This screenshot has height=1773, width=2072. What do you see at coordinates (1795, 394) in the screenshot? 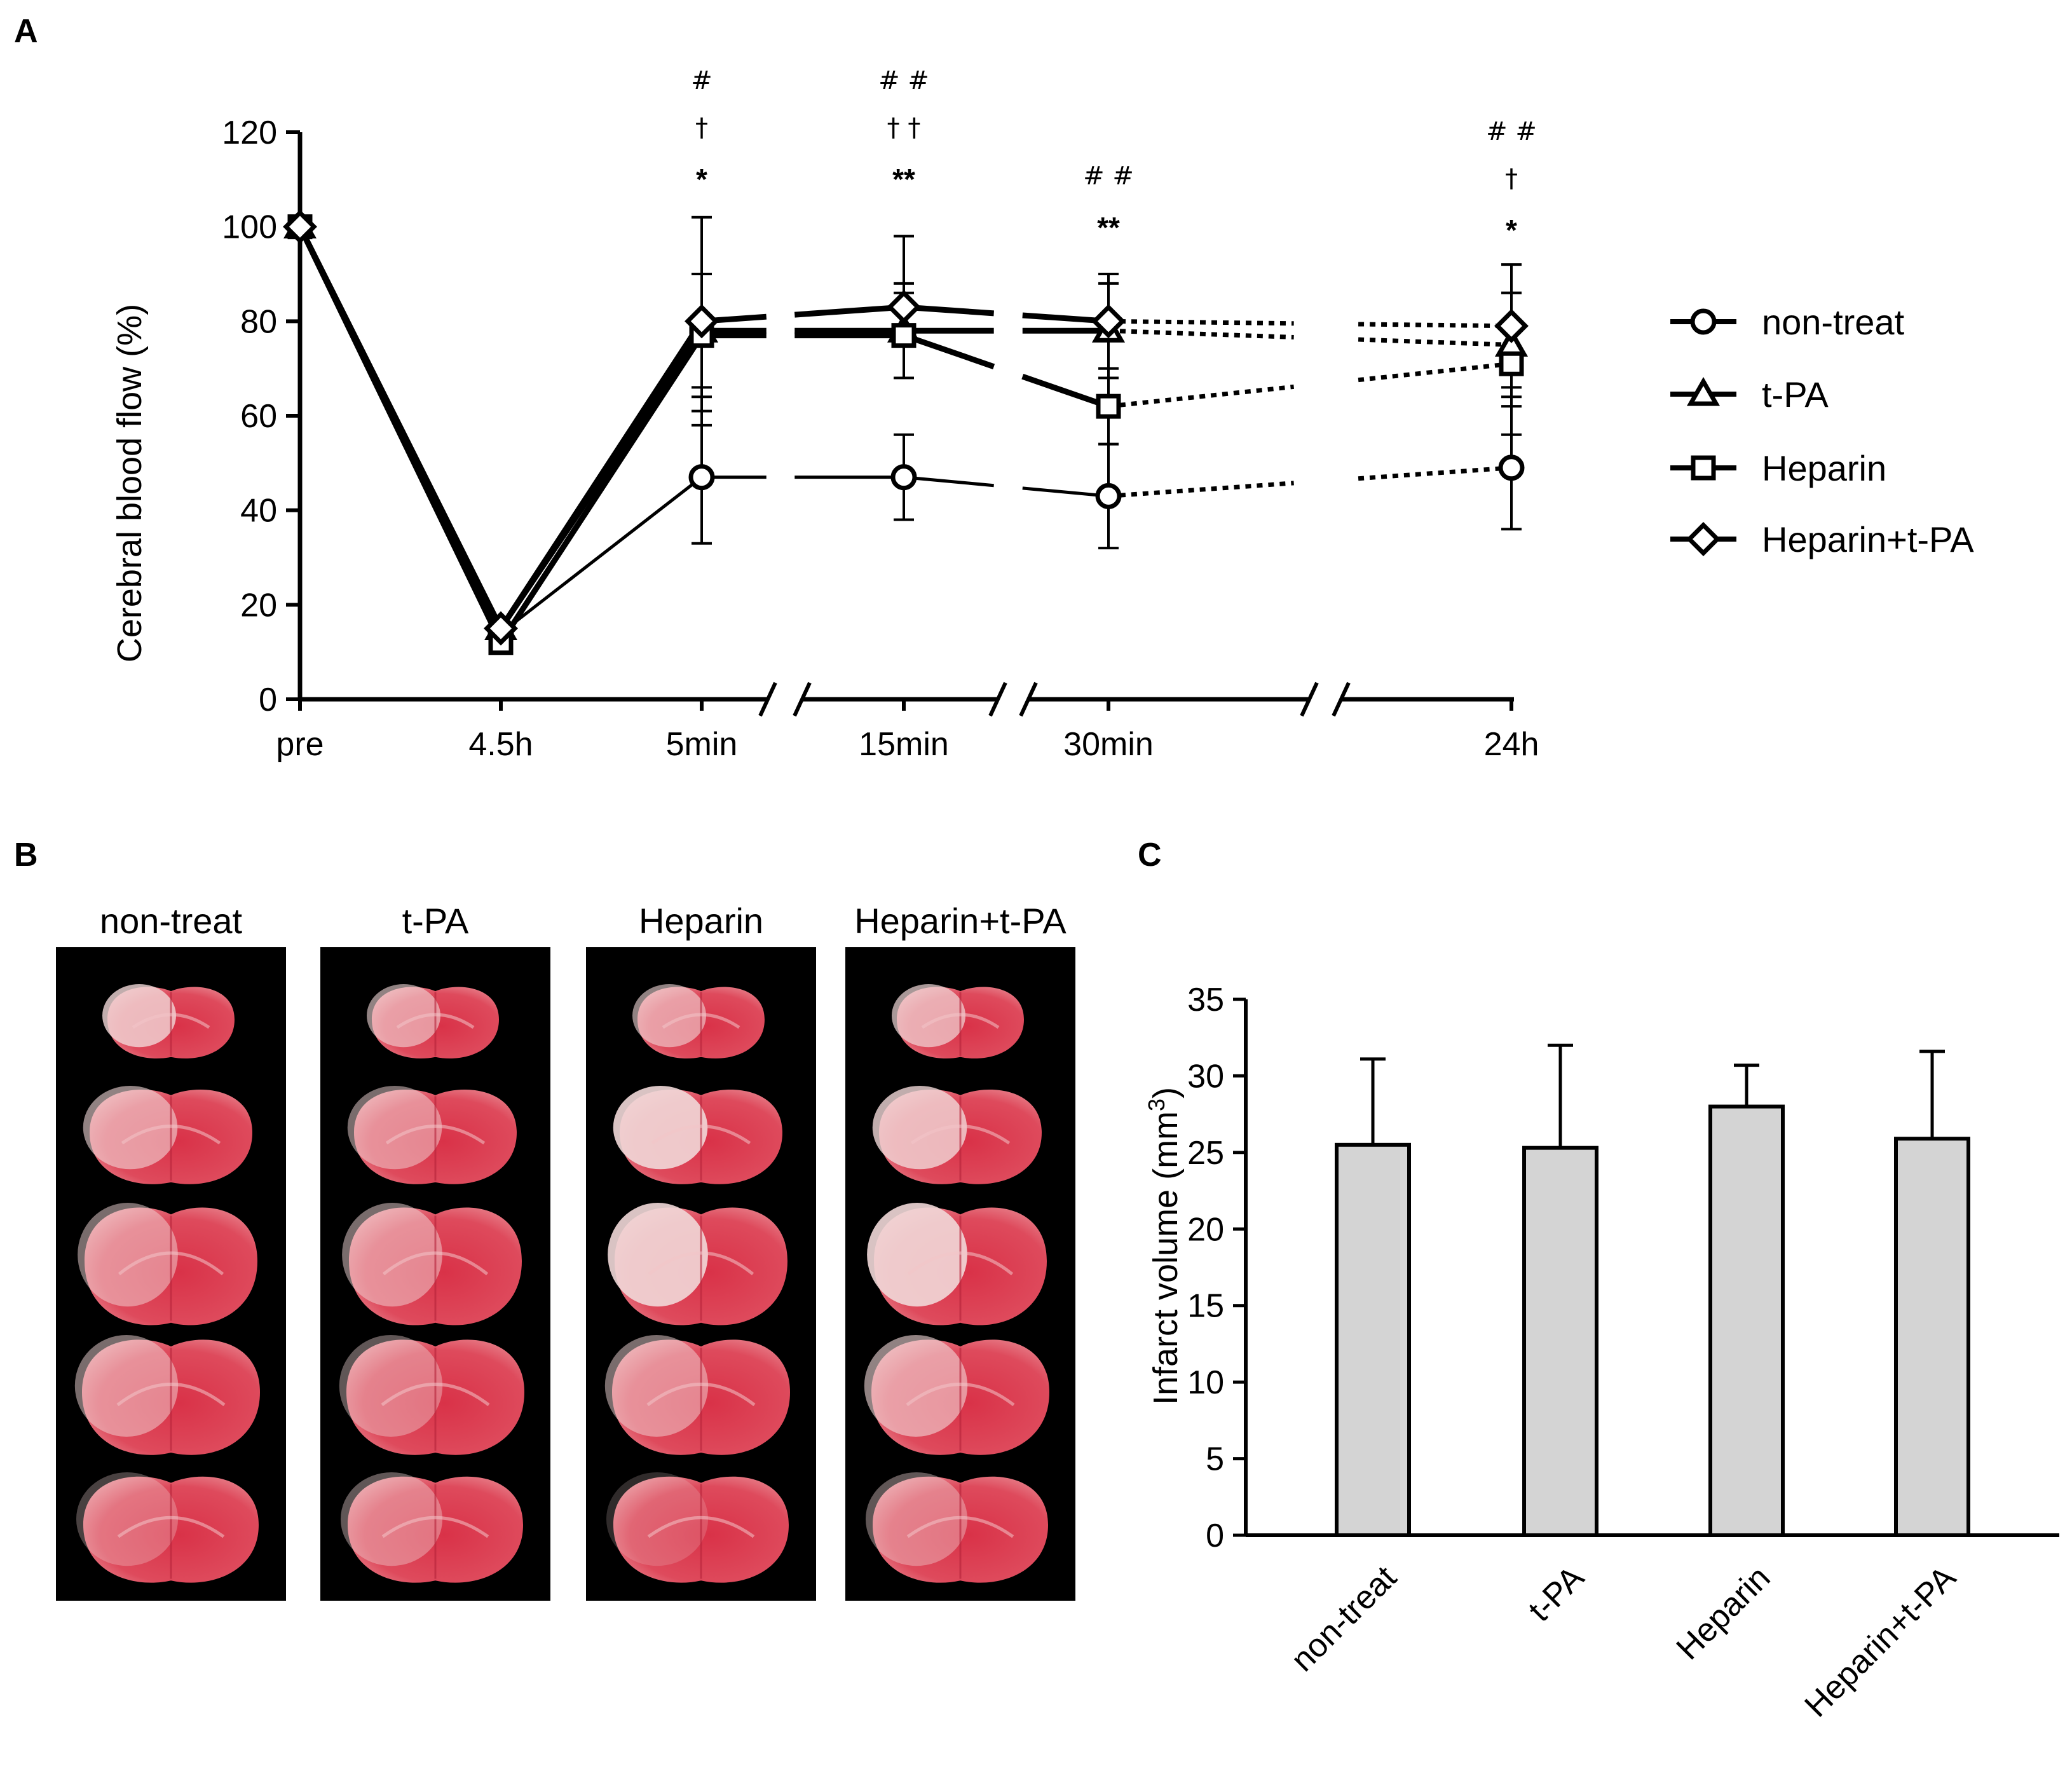
I see `legend-label-t-pa: t-PA` at bounding box center [1795, 394].